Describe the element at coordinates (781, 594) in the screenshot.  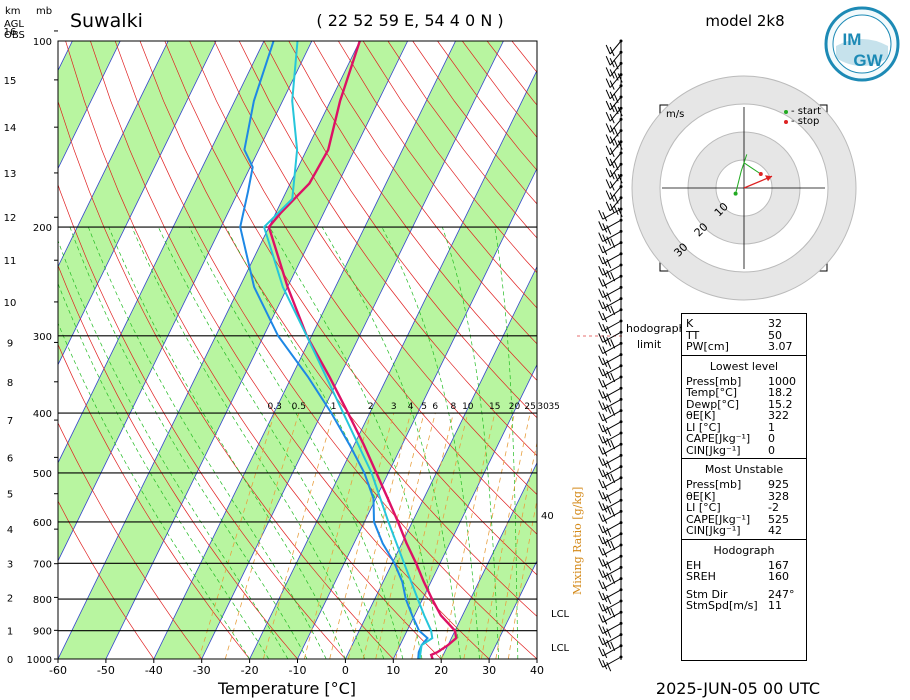
I see `index-value: 247°` at that location.